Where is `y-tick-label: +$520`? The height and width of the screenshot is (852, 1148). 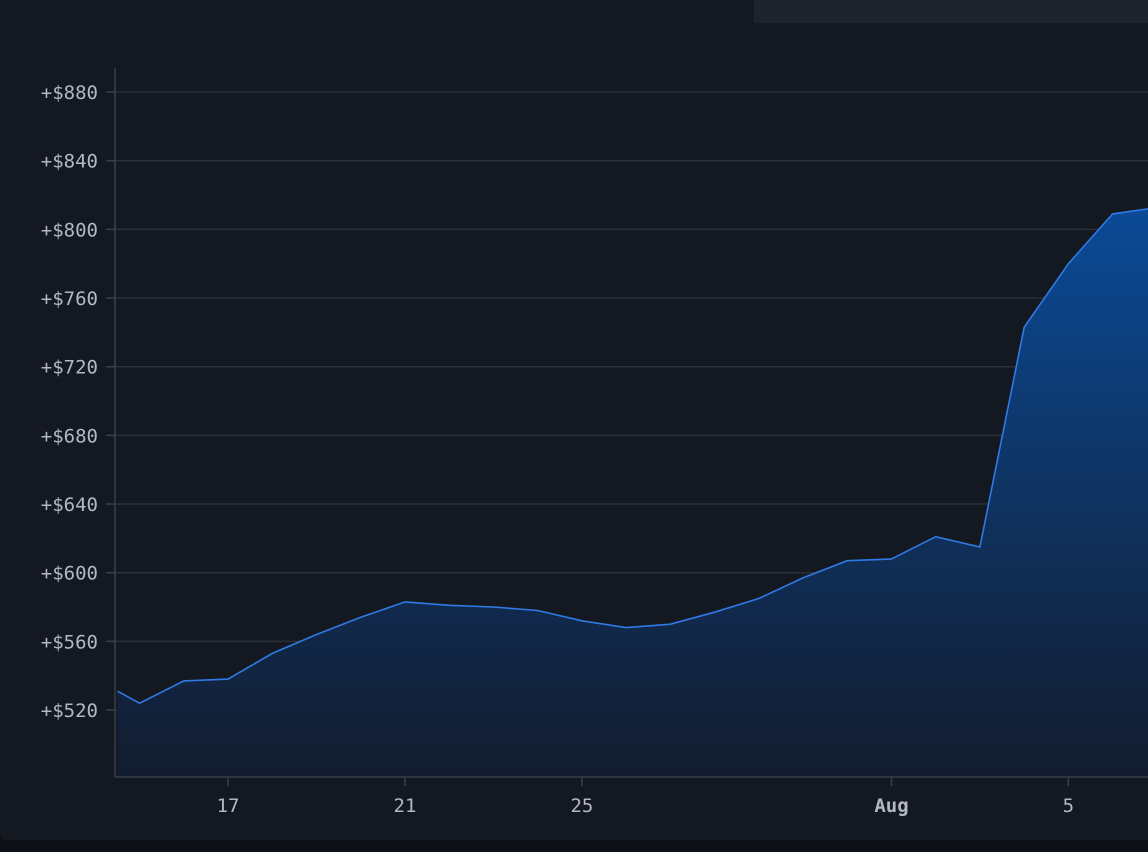
y-tick-label: +$520 is located at coordinates (69, 711).